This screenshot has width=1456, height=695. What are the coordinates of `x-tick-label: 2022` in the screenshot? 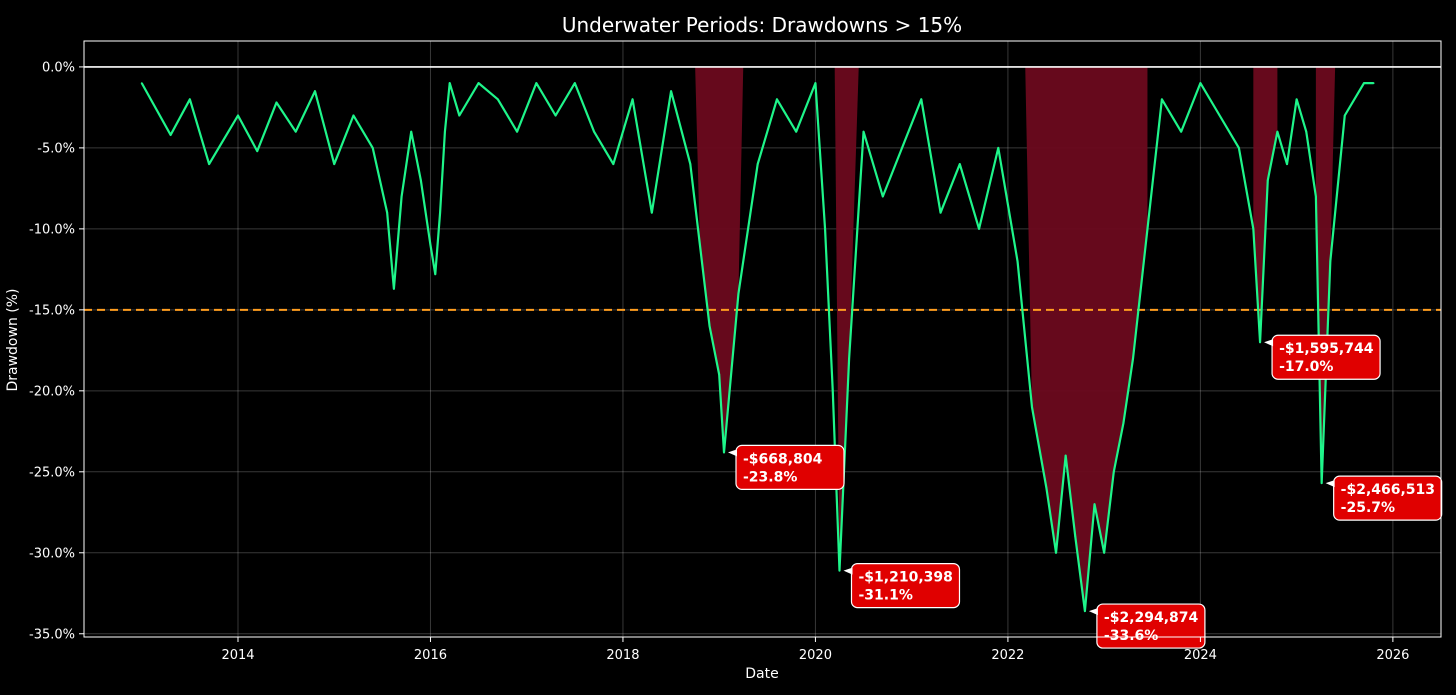 It's located at (1007, 655).